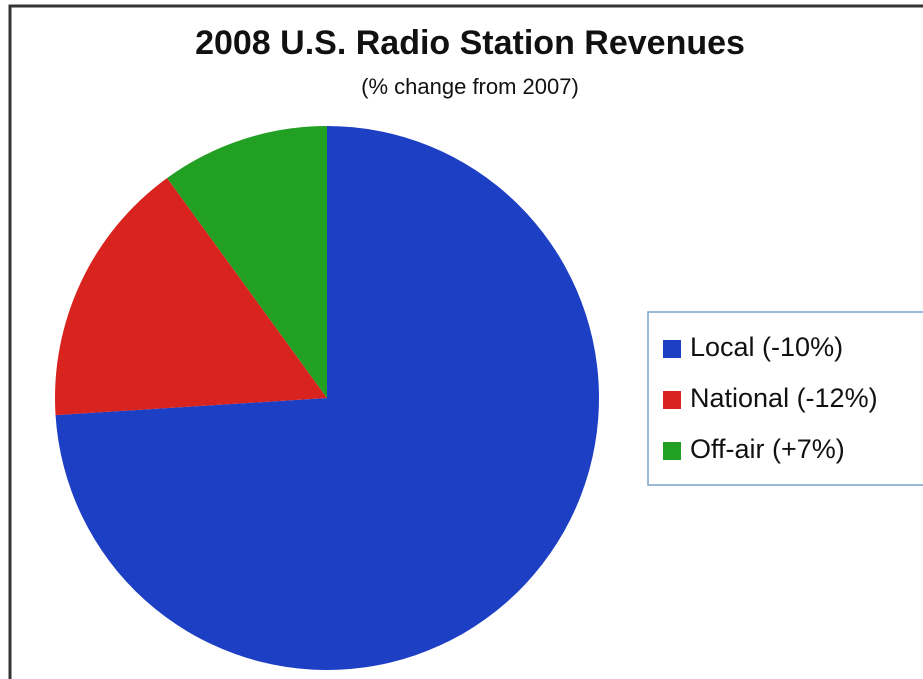 The width and height of the screenshot is (923, 679). What do you see at coordinates (766, 347) in the screenshot?
I see `legend-text: Local (-10%)` at bounding box center [766, 347].